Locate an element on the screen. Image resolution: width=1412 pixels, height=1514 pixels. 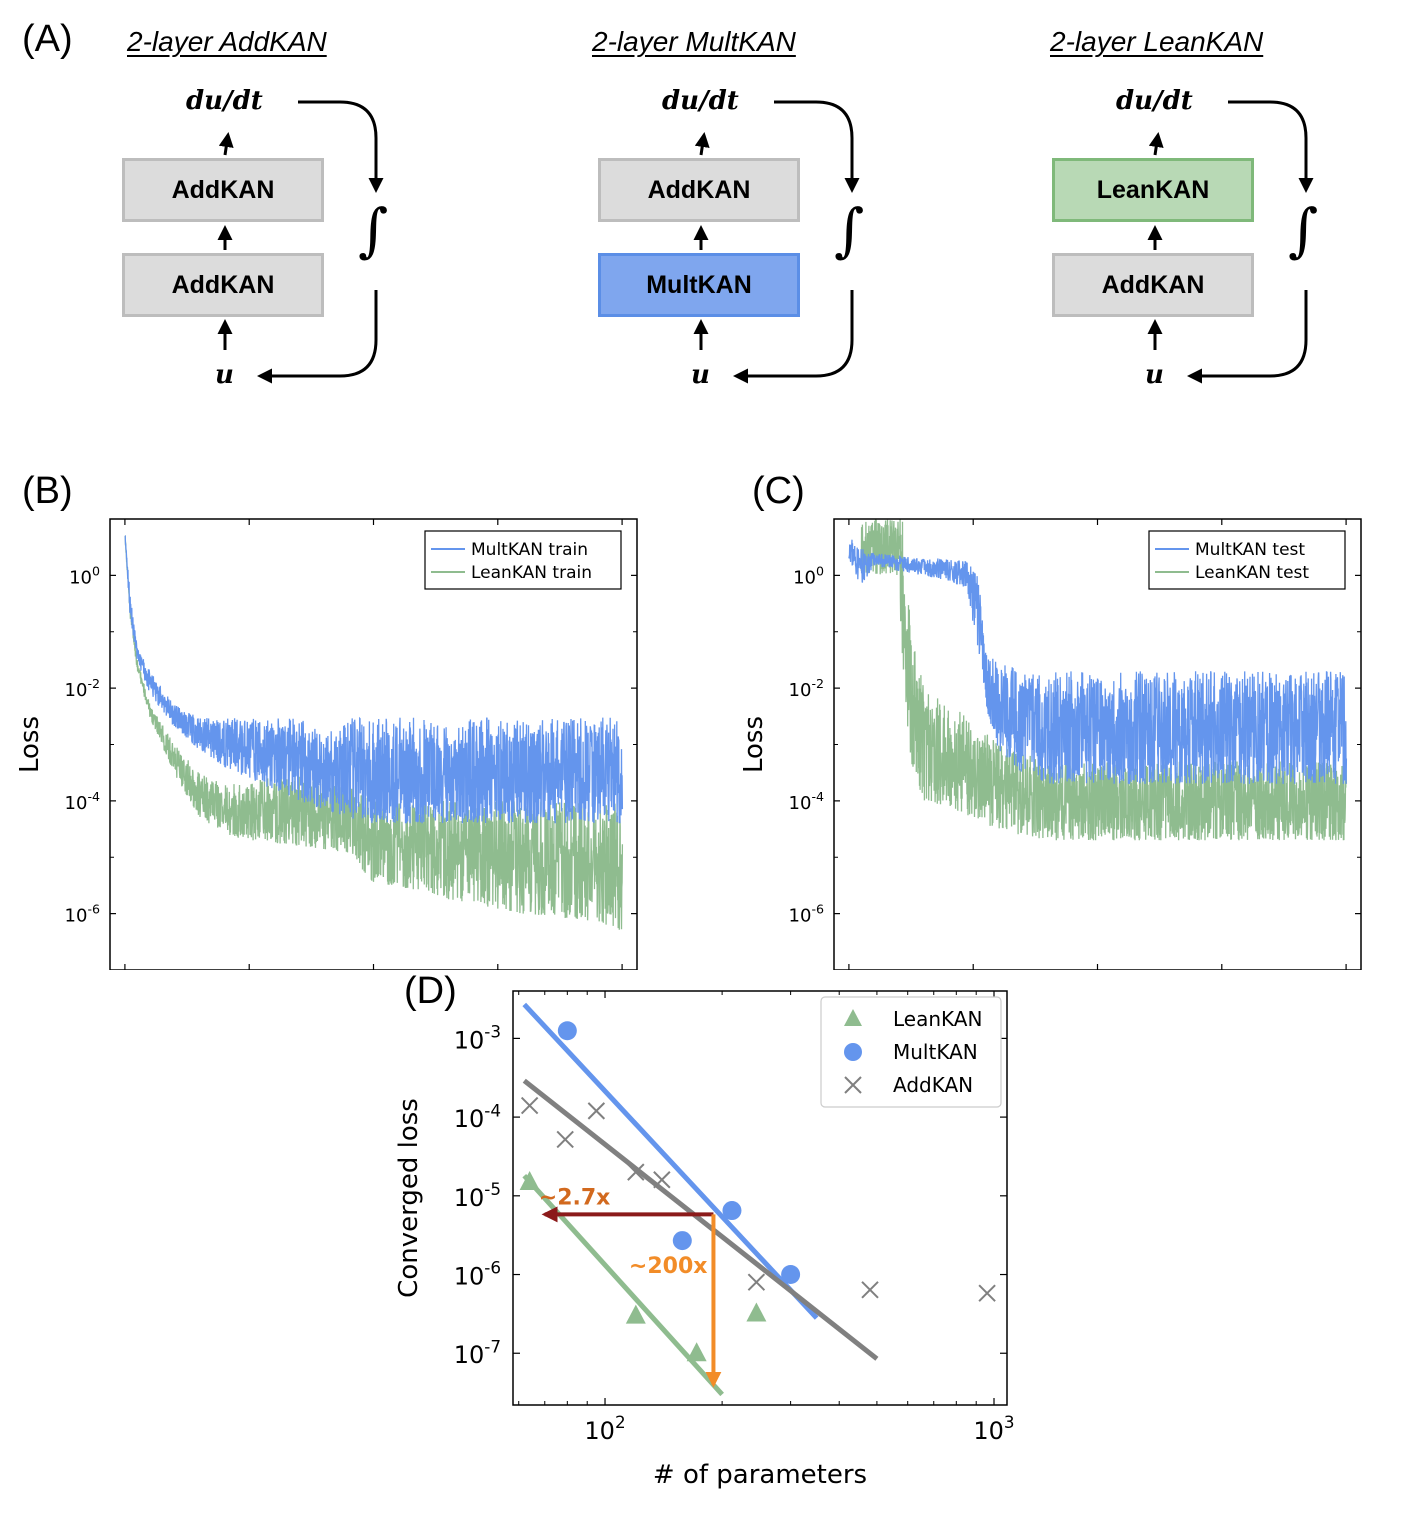
y-axis-label: Converged loss is located at coordinates (409, 1198).